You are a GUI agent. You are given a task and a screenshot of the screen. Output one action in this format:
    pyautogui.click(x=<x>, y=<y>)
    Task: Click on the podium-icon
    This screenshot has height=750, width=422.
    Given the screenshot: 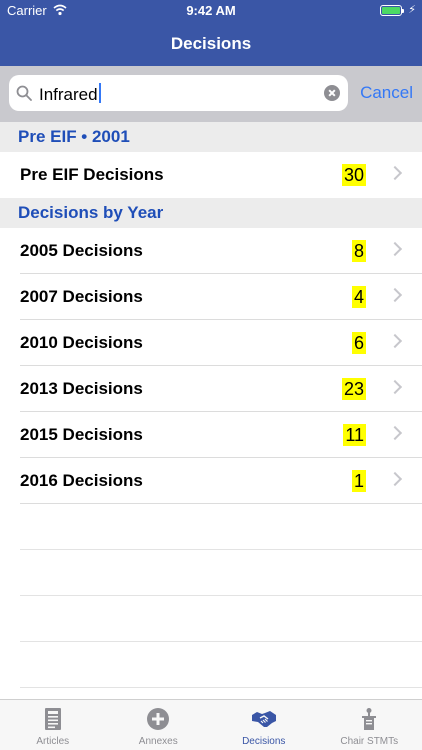 What is the action you would take?
    pyautogui.click(x=369, y=719)
    